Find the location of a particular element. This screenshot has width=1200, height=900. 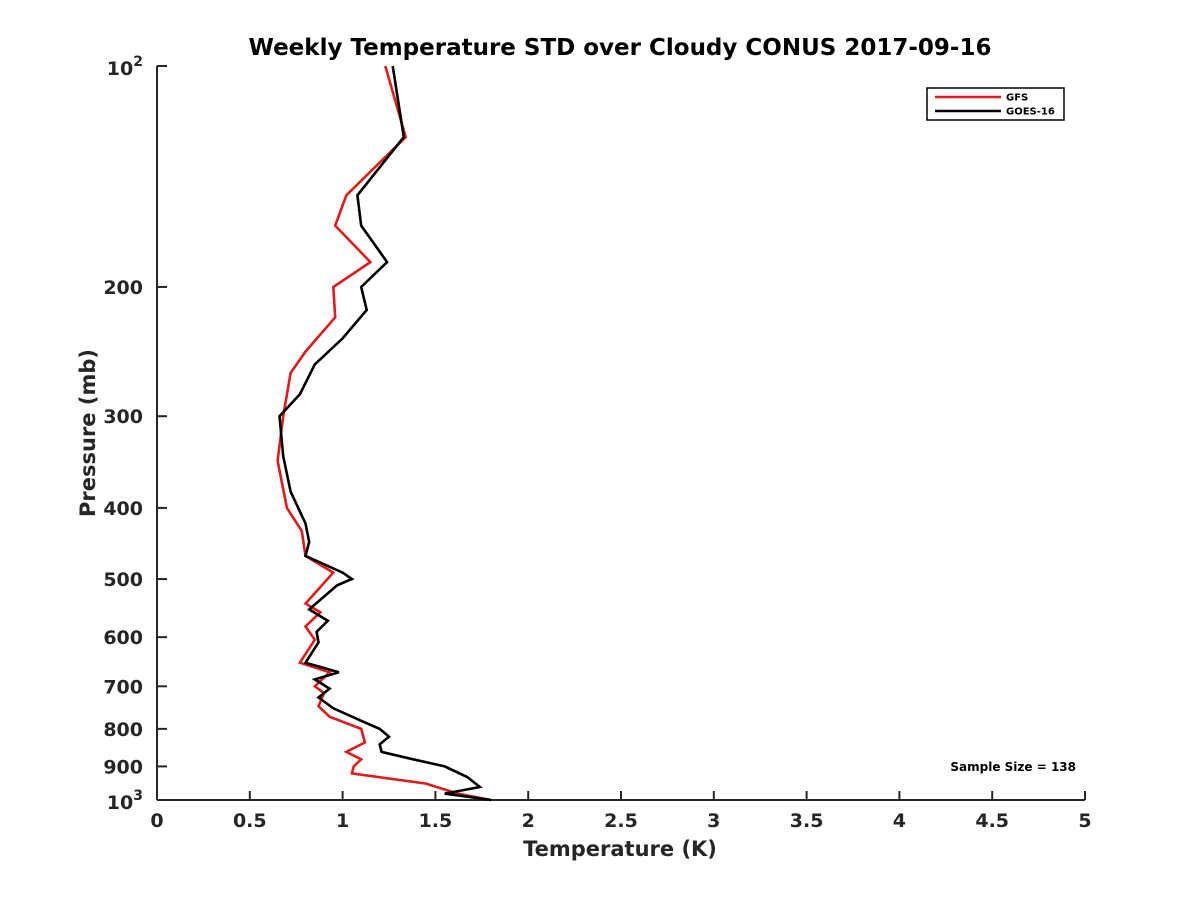

y-tick-label: 10² is located at coordinates (125, 67).